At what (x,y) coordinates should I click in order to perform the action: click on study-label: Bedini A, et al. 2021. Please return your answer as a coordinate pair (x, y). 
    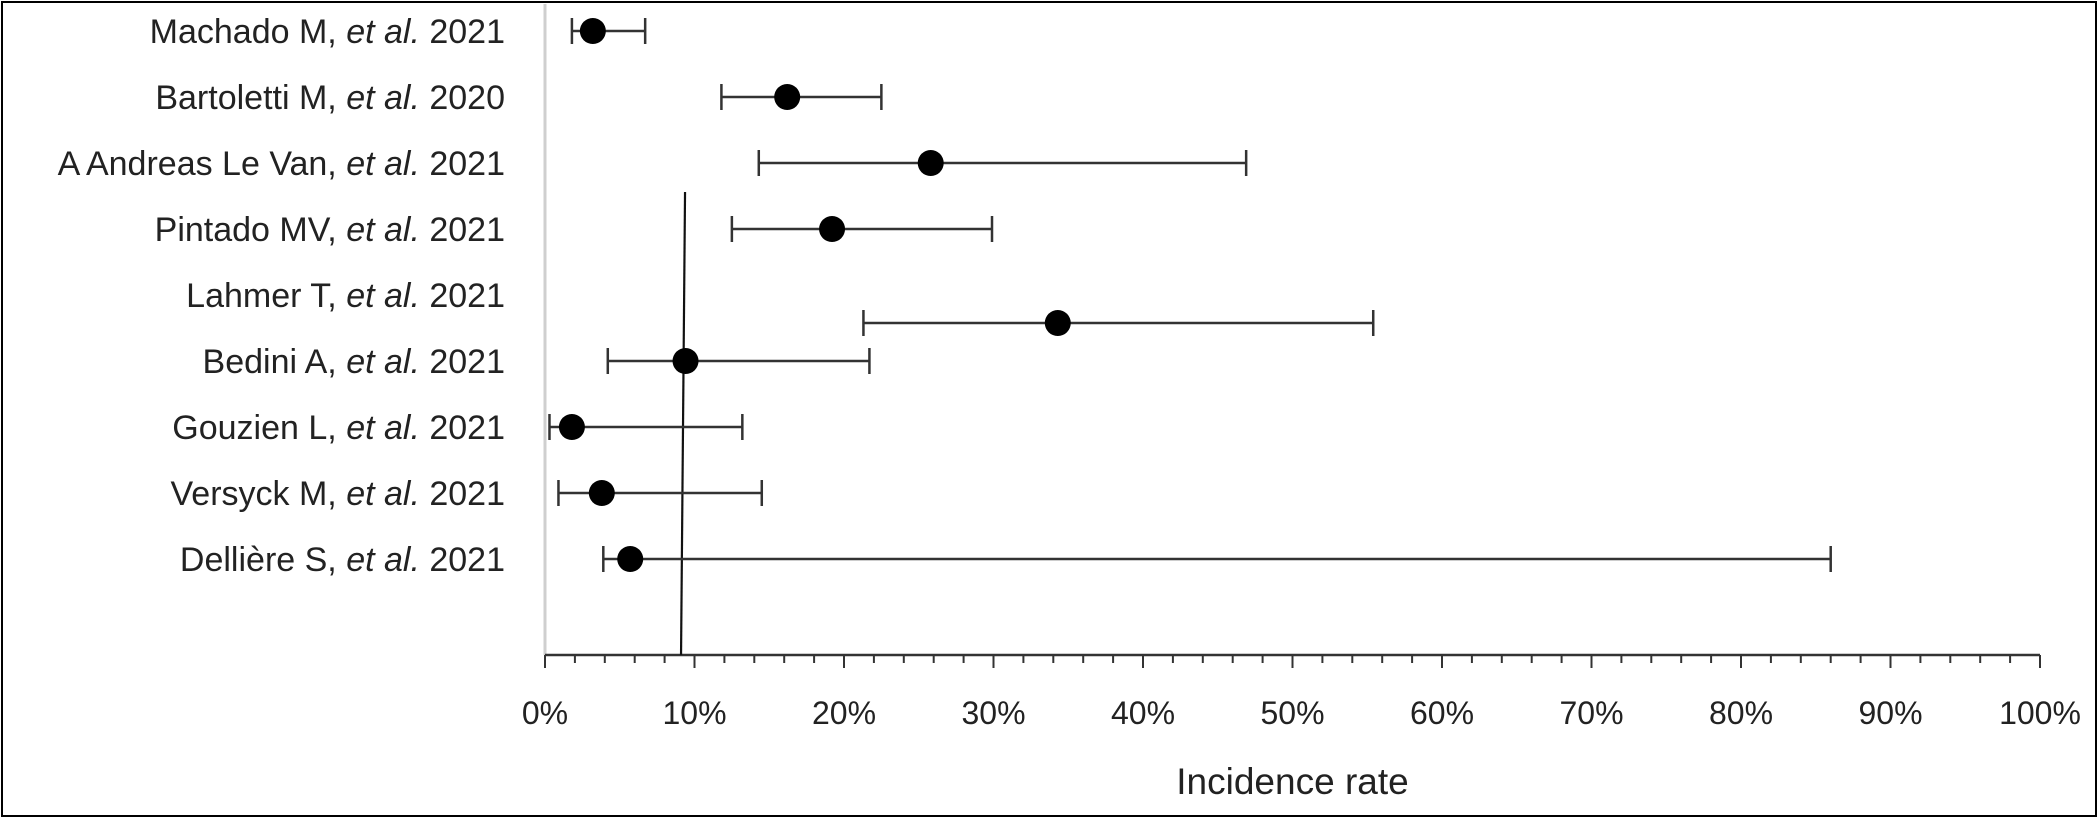
    Looking at the image, I should click on (354, 362).